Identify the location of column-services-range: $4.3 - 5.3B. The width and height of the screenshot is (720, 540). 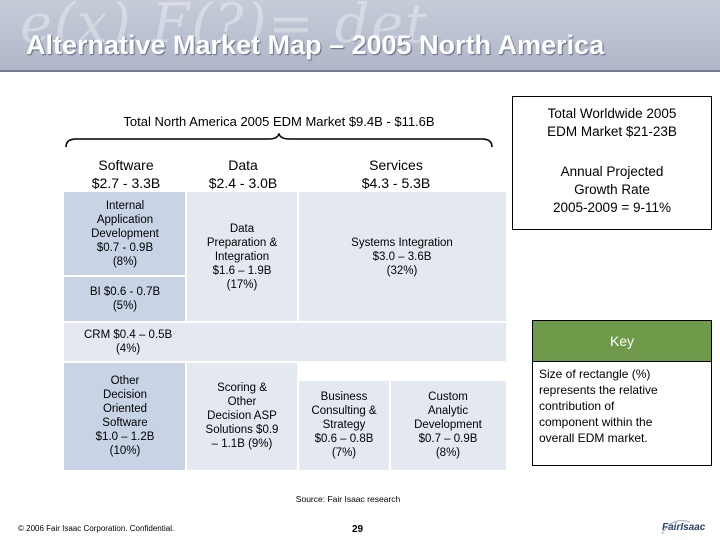
(396, 183).